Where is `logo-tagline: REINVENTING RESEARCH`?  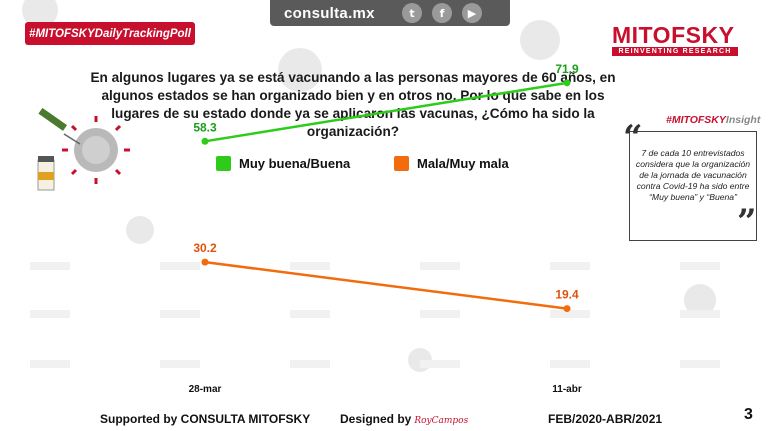 logo-tagline: REINVENTING RESEARCH is located at coordinates (675, 51).